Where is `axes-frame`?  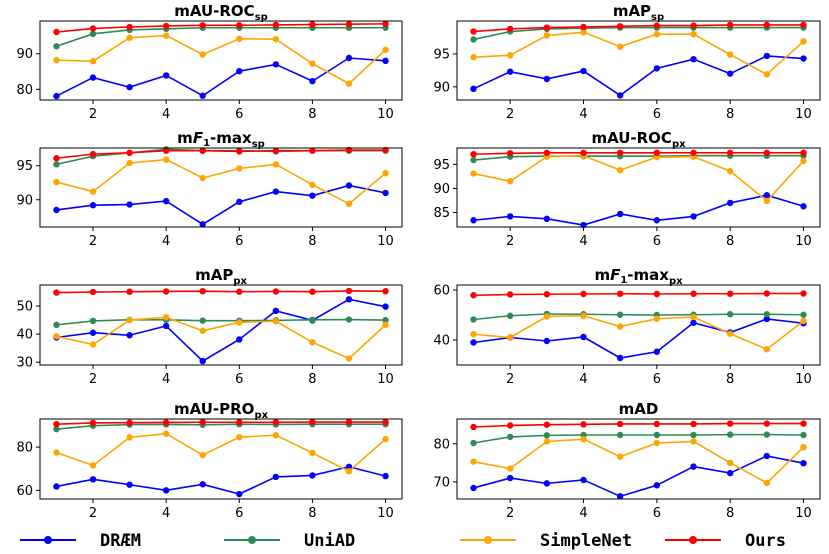 axes-frame is located at coordinates (221, 459).